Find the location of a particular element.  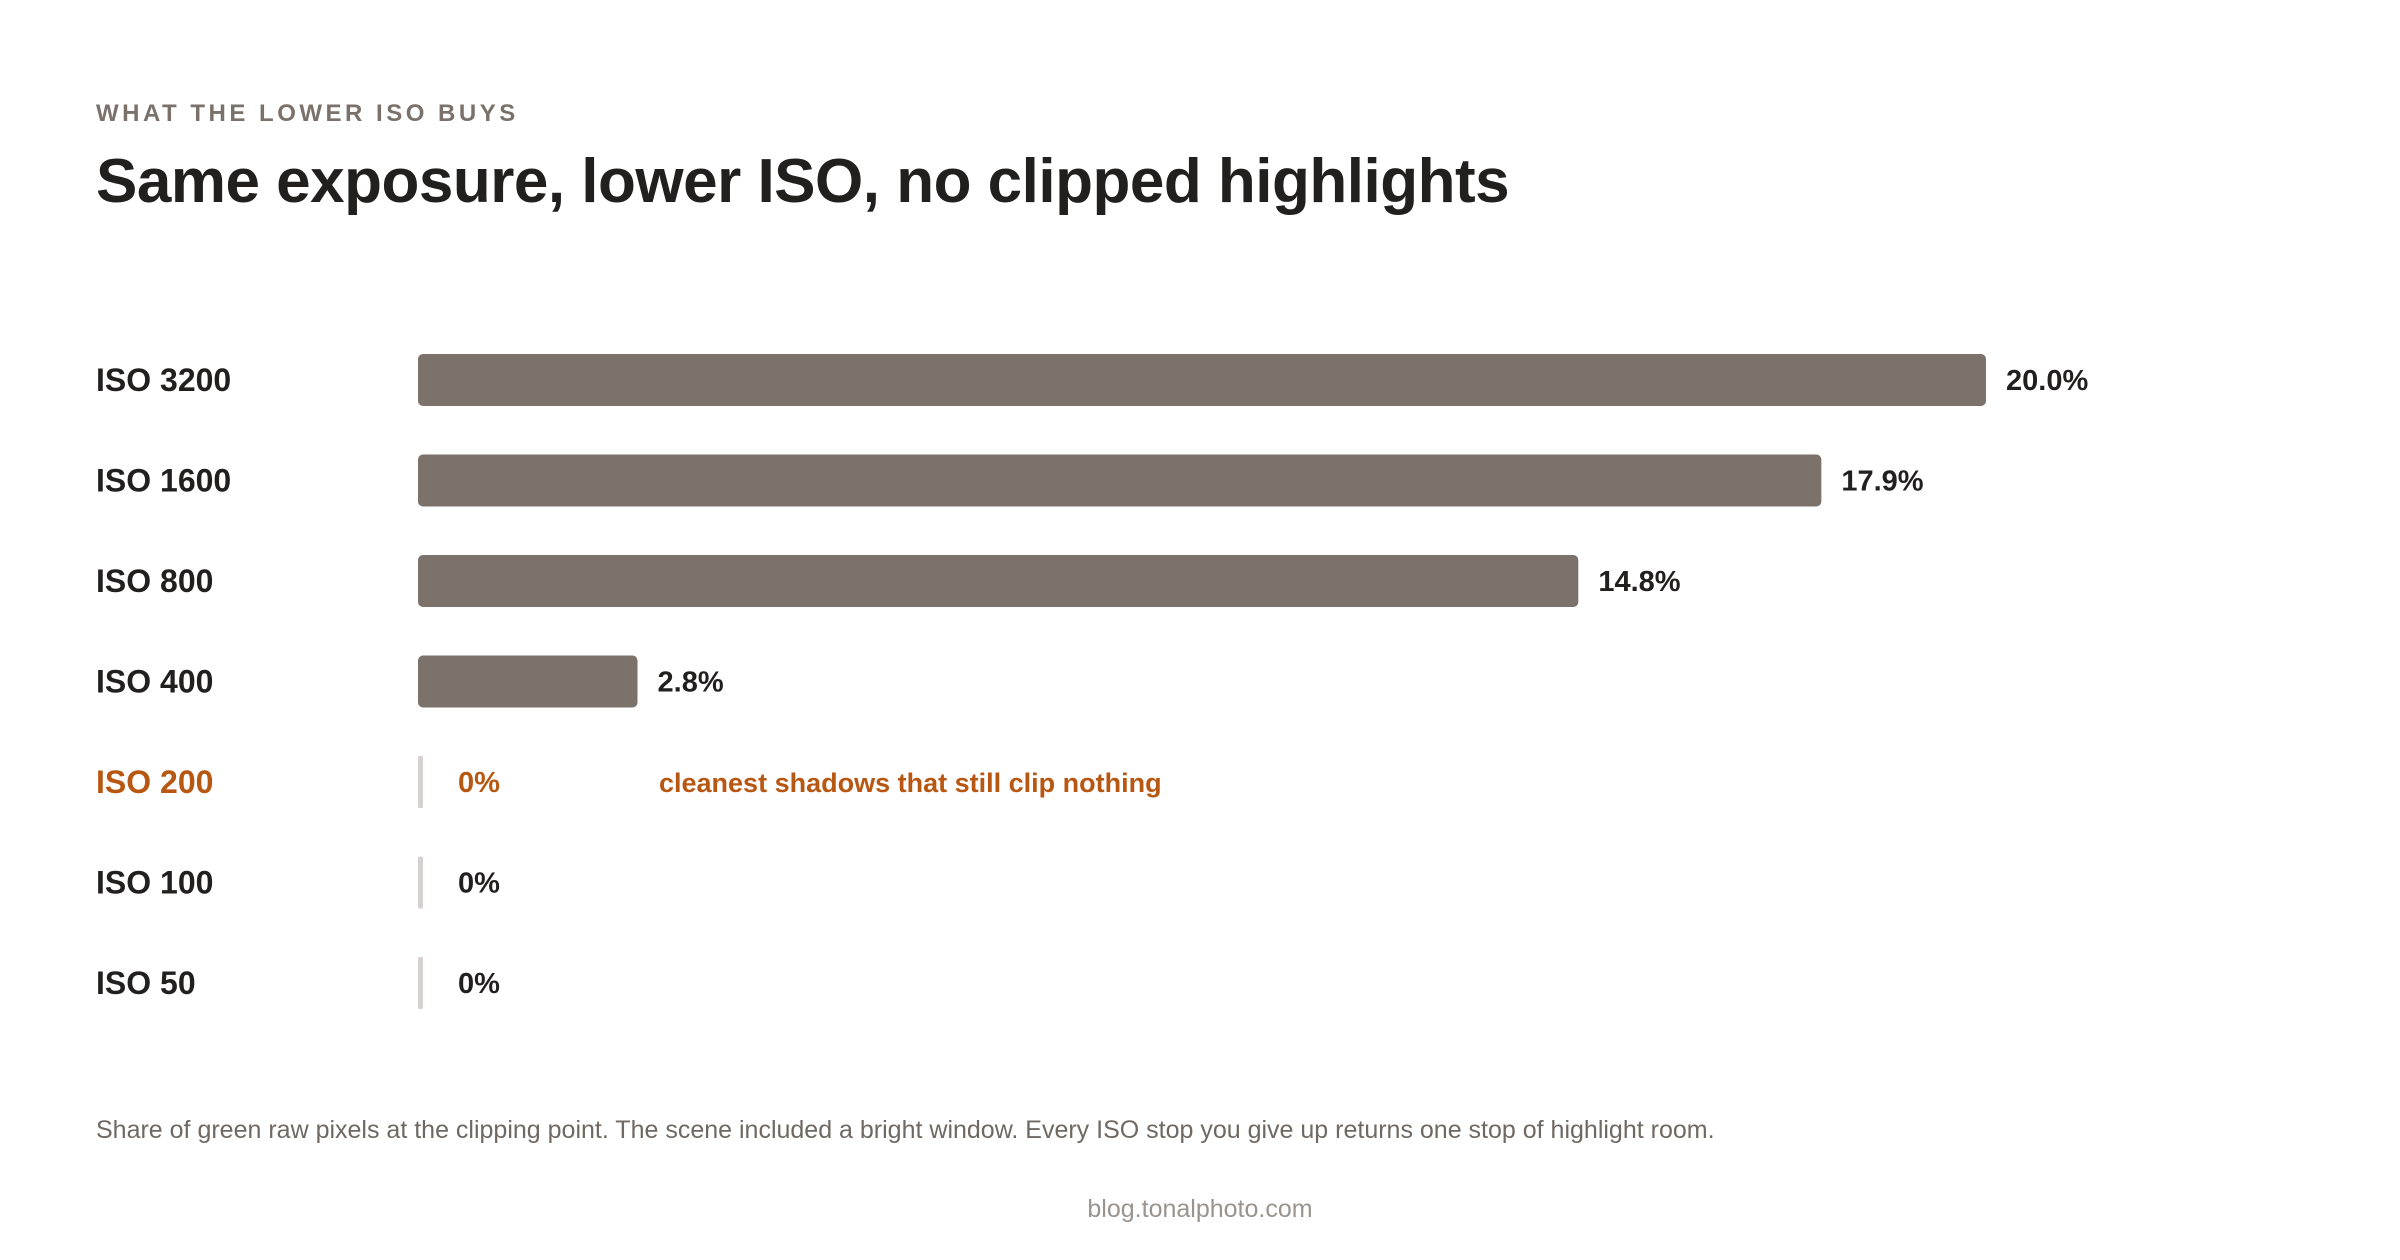

category-label-iso-100: ISO 100 is located at coordinates (154, 883).